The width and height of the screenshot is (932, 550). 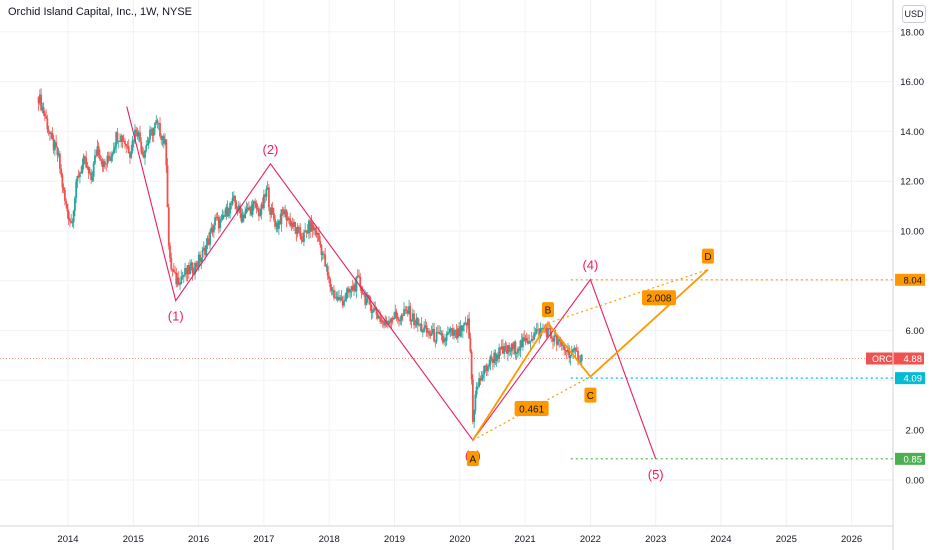 I want to click on price-tick-label: 12.00, so click(x=912, y=182).